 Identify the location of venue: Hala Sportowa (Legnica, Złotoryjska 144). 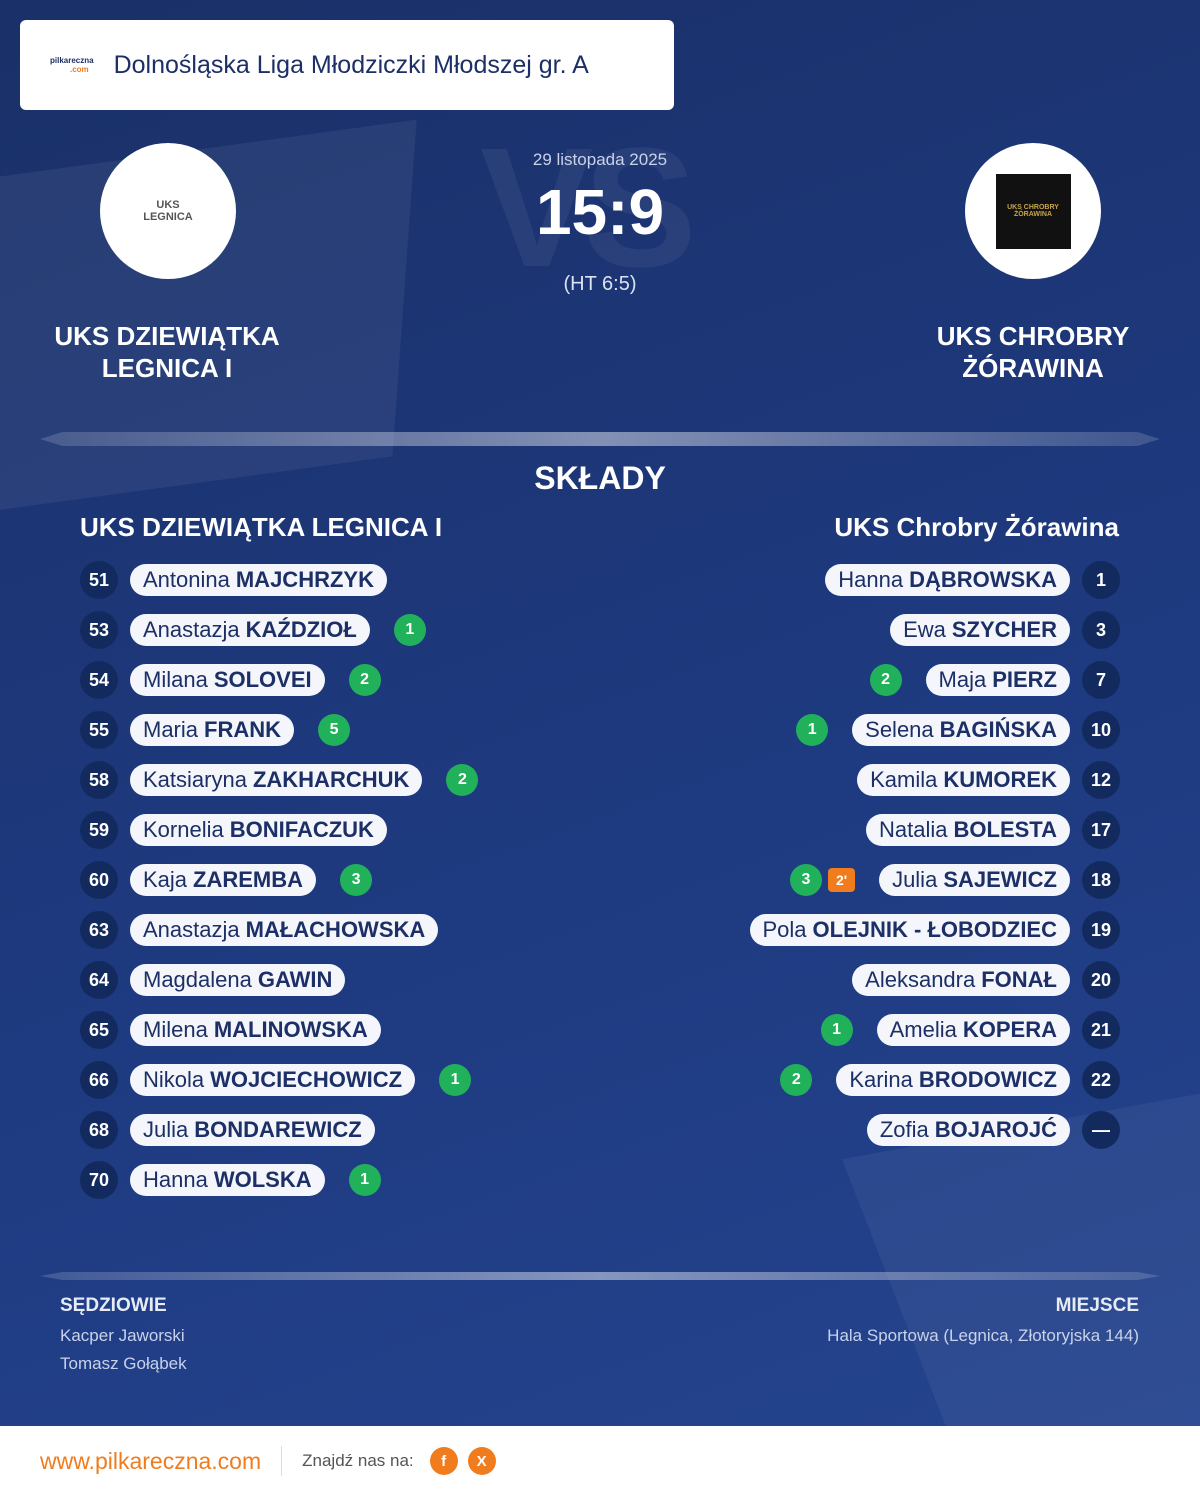
(983, 1335).